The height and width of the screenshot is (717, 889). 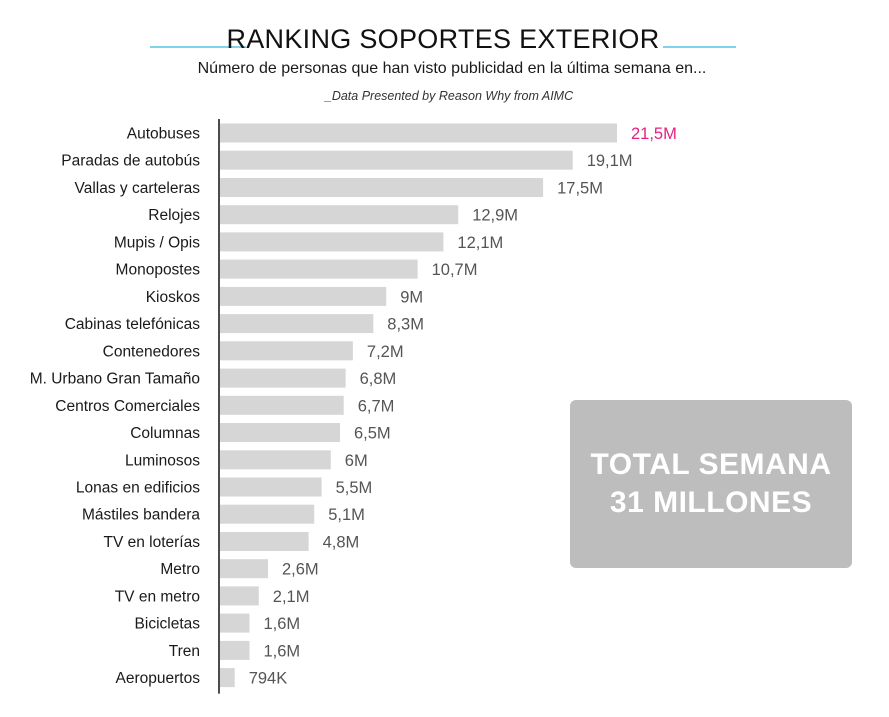 I want to click on value-label: 7,2M, so click(x=385, y=352).